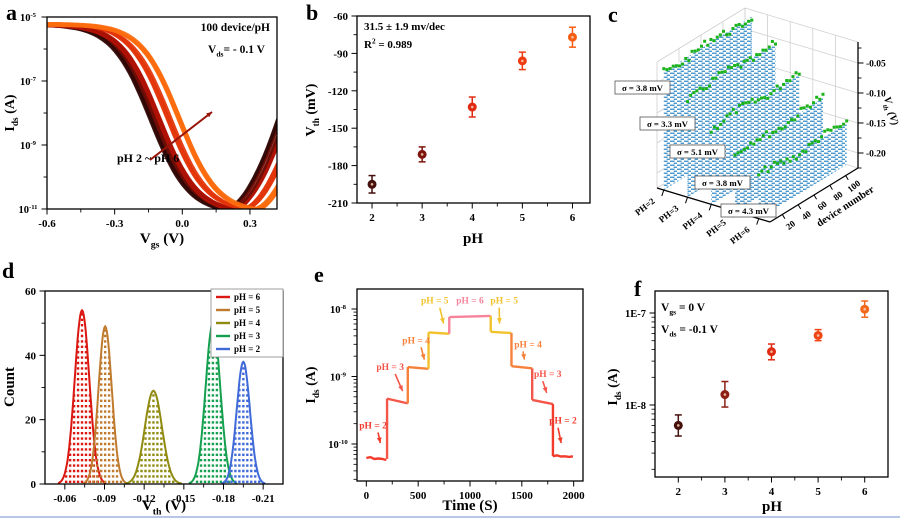 The width and height of the screenshot is (900, 518). What do you see at coordinates (613, 14) in the screenshot?
I see `panel-label-c: c` at bounding box center [613, 14].